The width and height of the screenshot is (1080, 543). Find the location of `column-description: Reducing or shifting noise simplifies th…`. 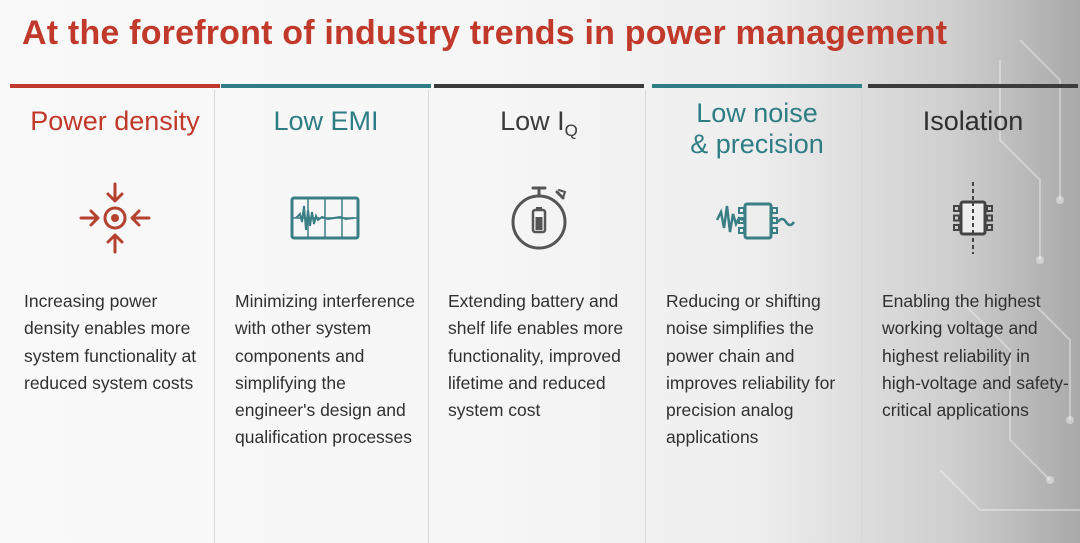

column-description: Reducing or shifting noise simplifies th… is located at coordinates (751, 369).